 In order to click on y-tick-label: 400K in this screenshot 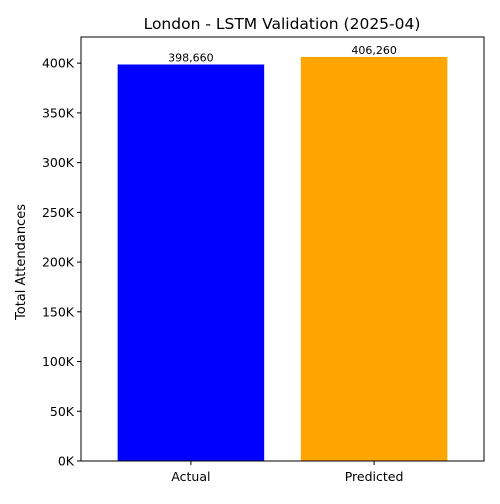, I will do `click(58, 63)`.